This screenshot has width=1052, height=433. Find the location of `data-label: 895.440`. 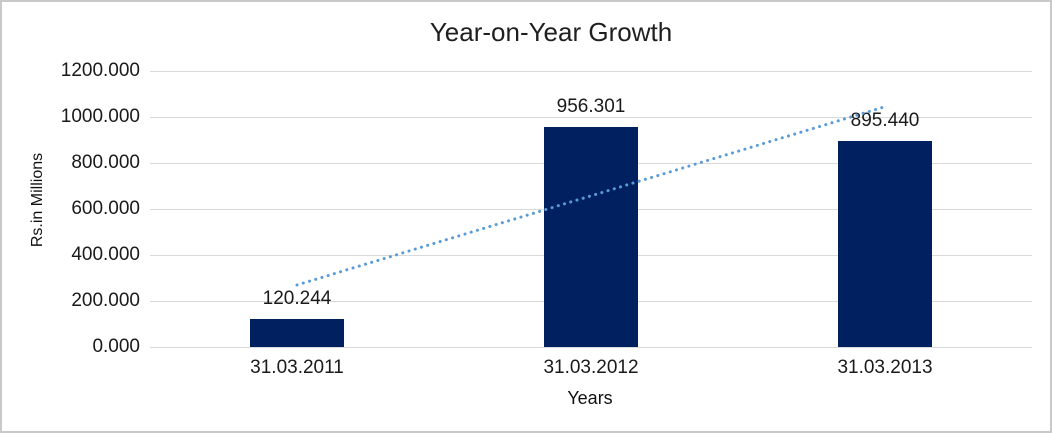

data-label: 895.440 is located at coordinates (885, 121).